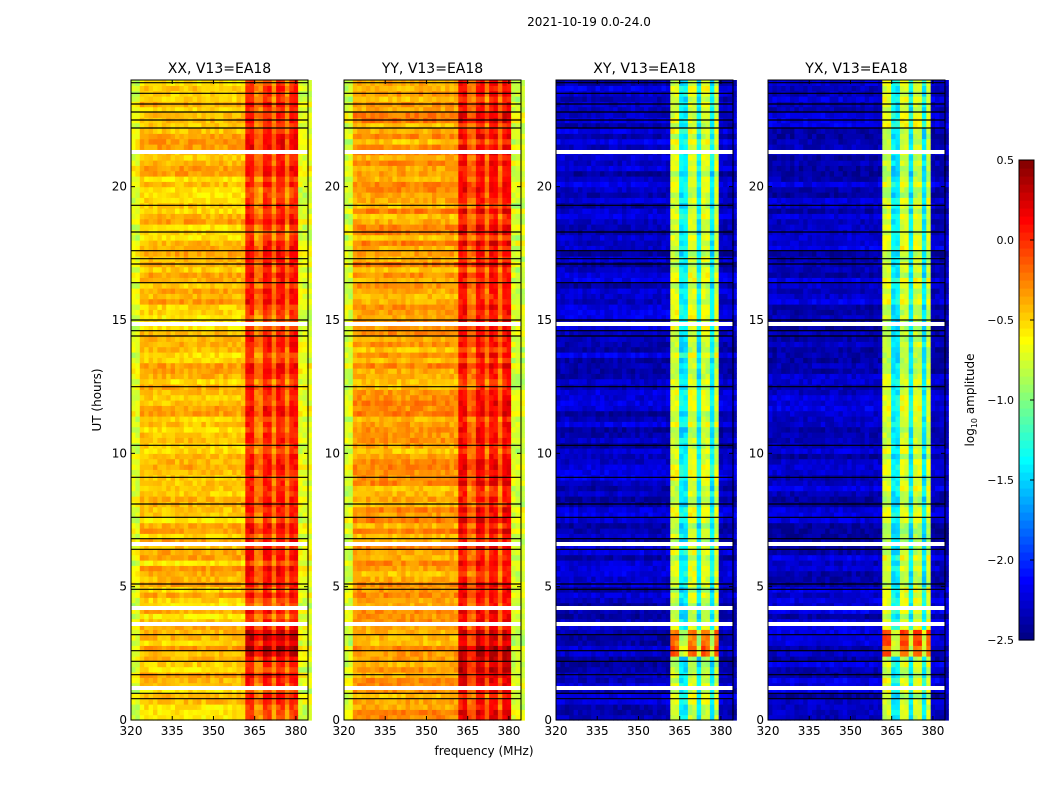  Describe the element at coordinates (219, 324) in the screenshot. I see `flag-row-white` at that location.